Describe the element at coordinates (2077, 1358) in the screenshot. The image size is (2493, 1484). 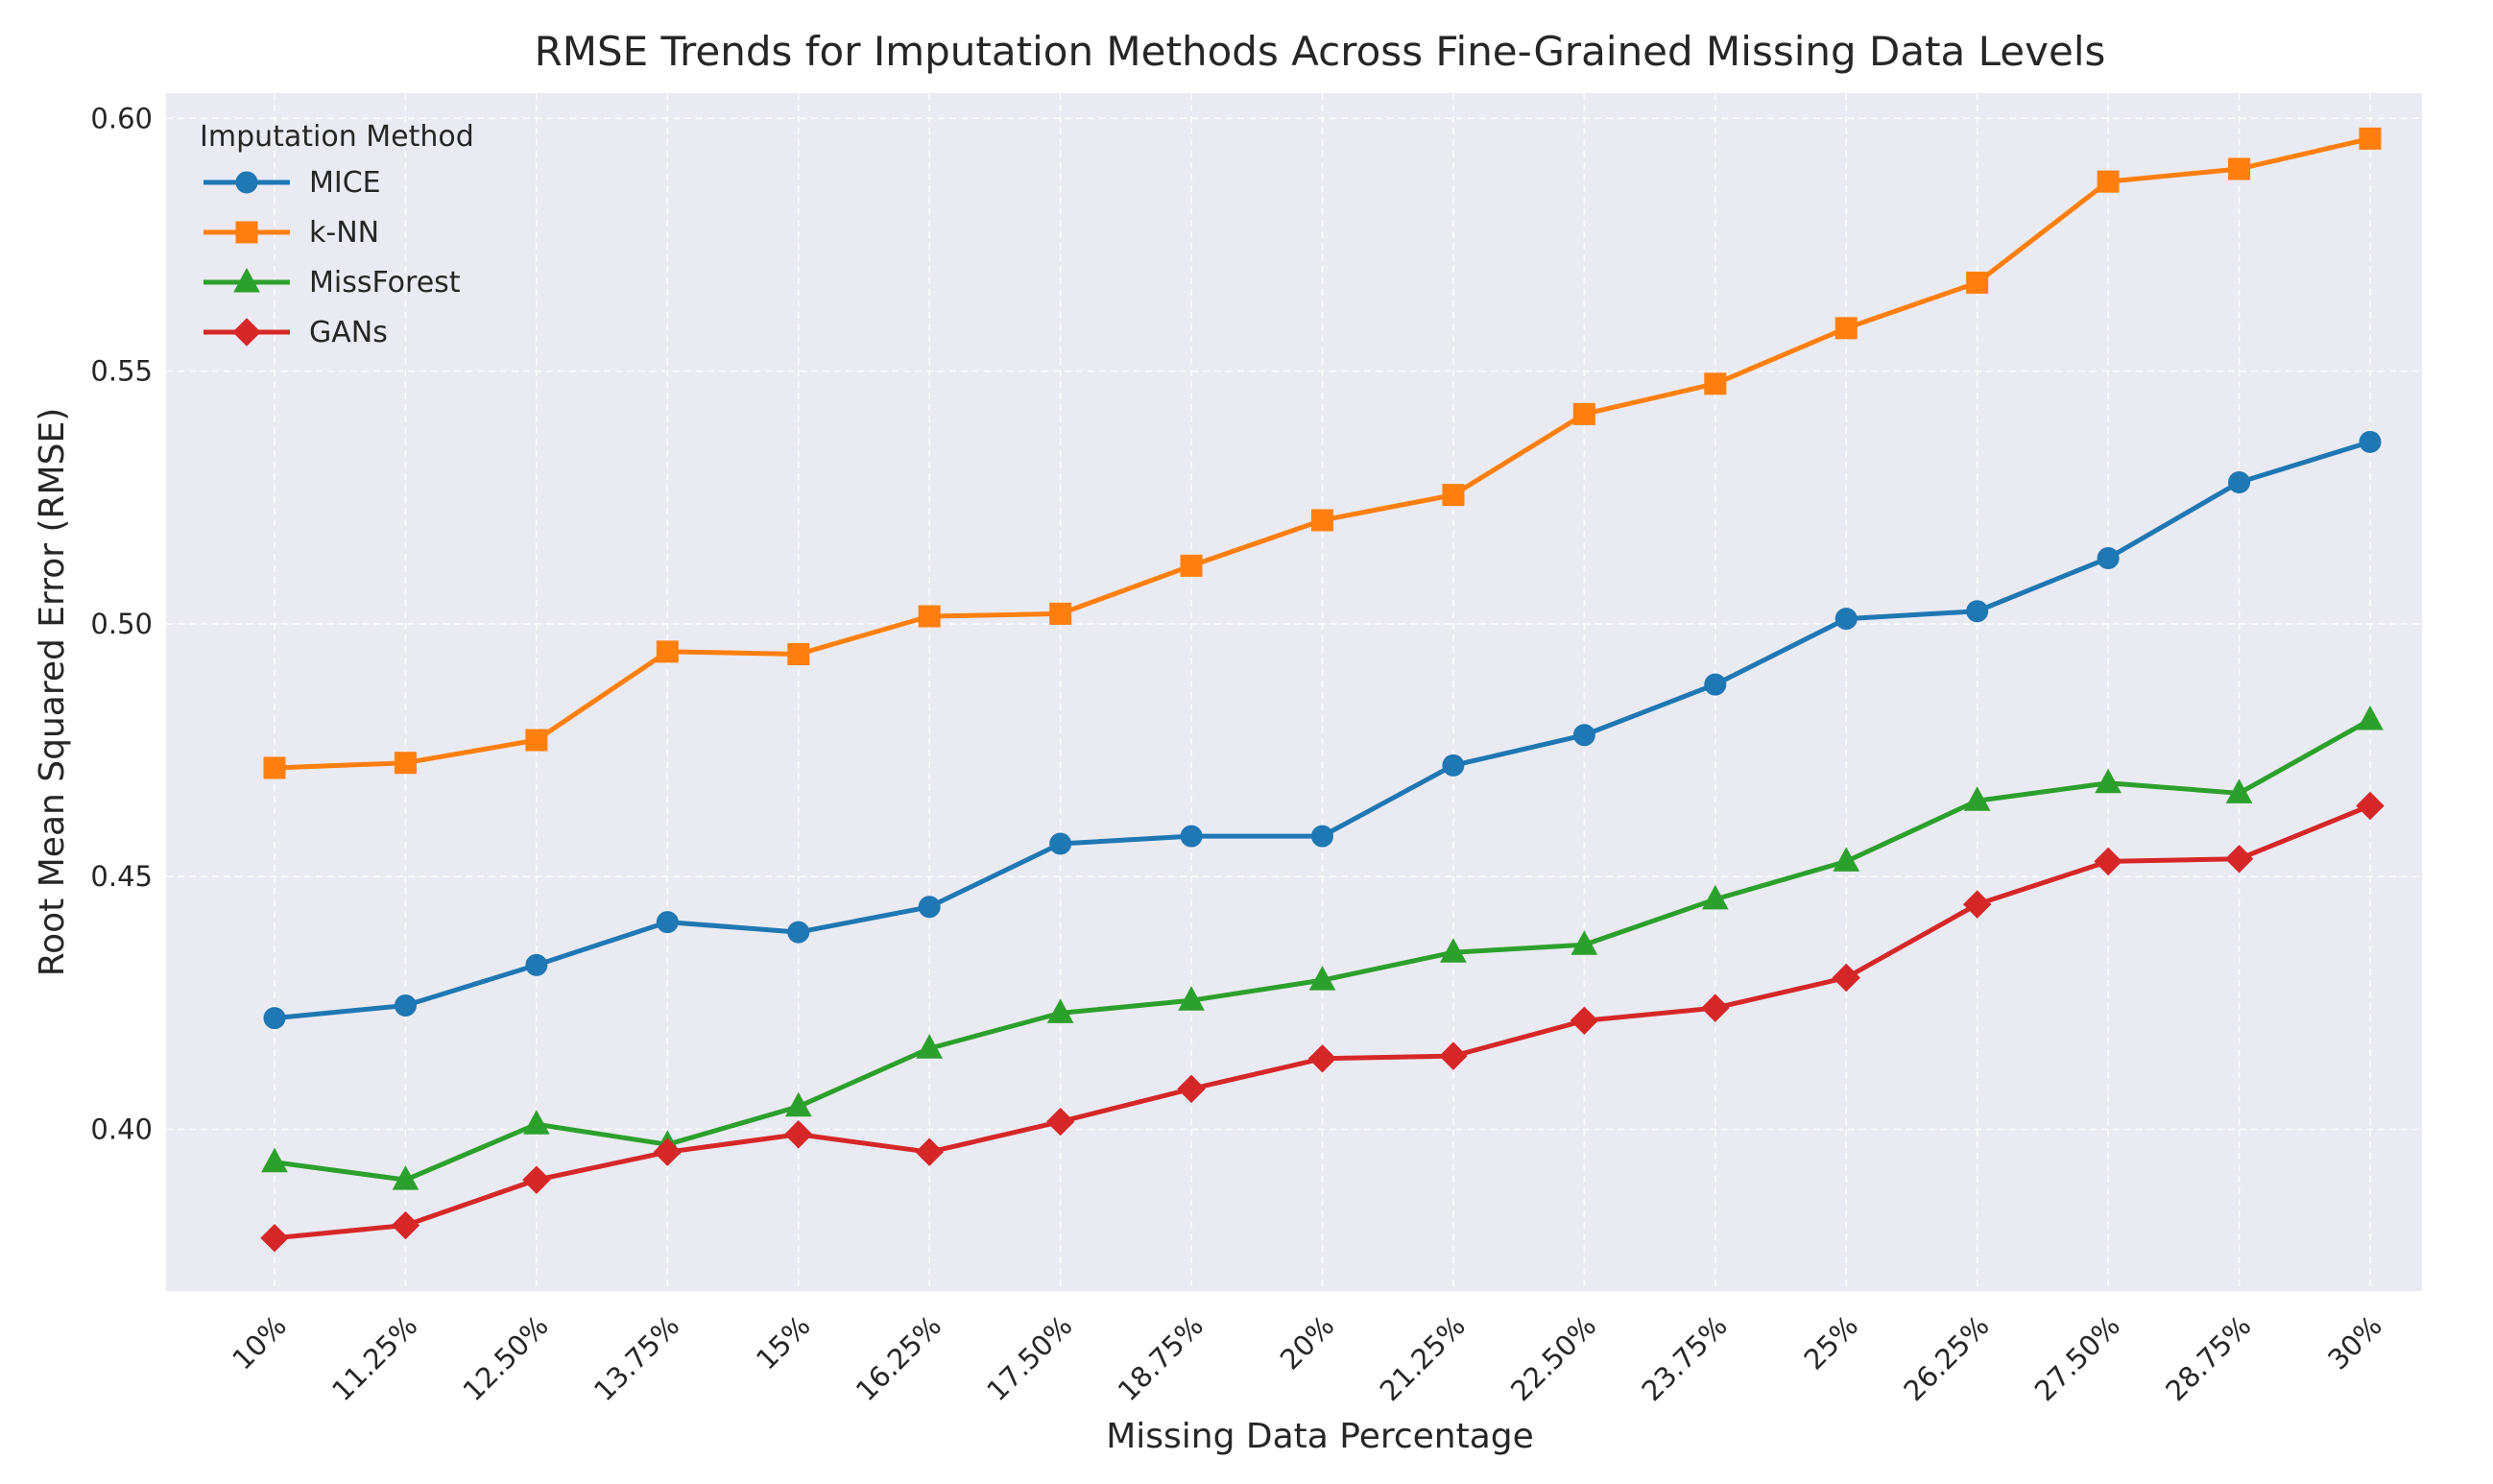
I see `x-tick-label: 27.50%` at that location.